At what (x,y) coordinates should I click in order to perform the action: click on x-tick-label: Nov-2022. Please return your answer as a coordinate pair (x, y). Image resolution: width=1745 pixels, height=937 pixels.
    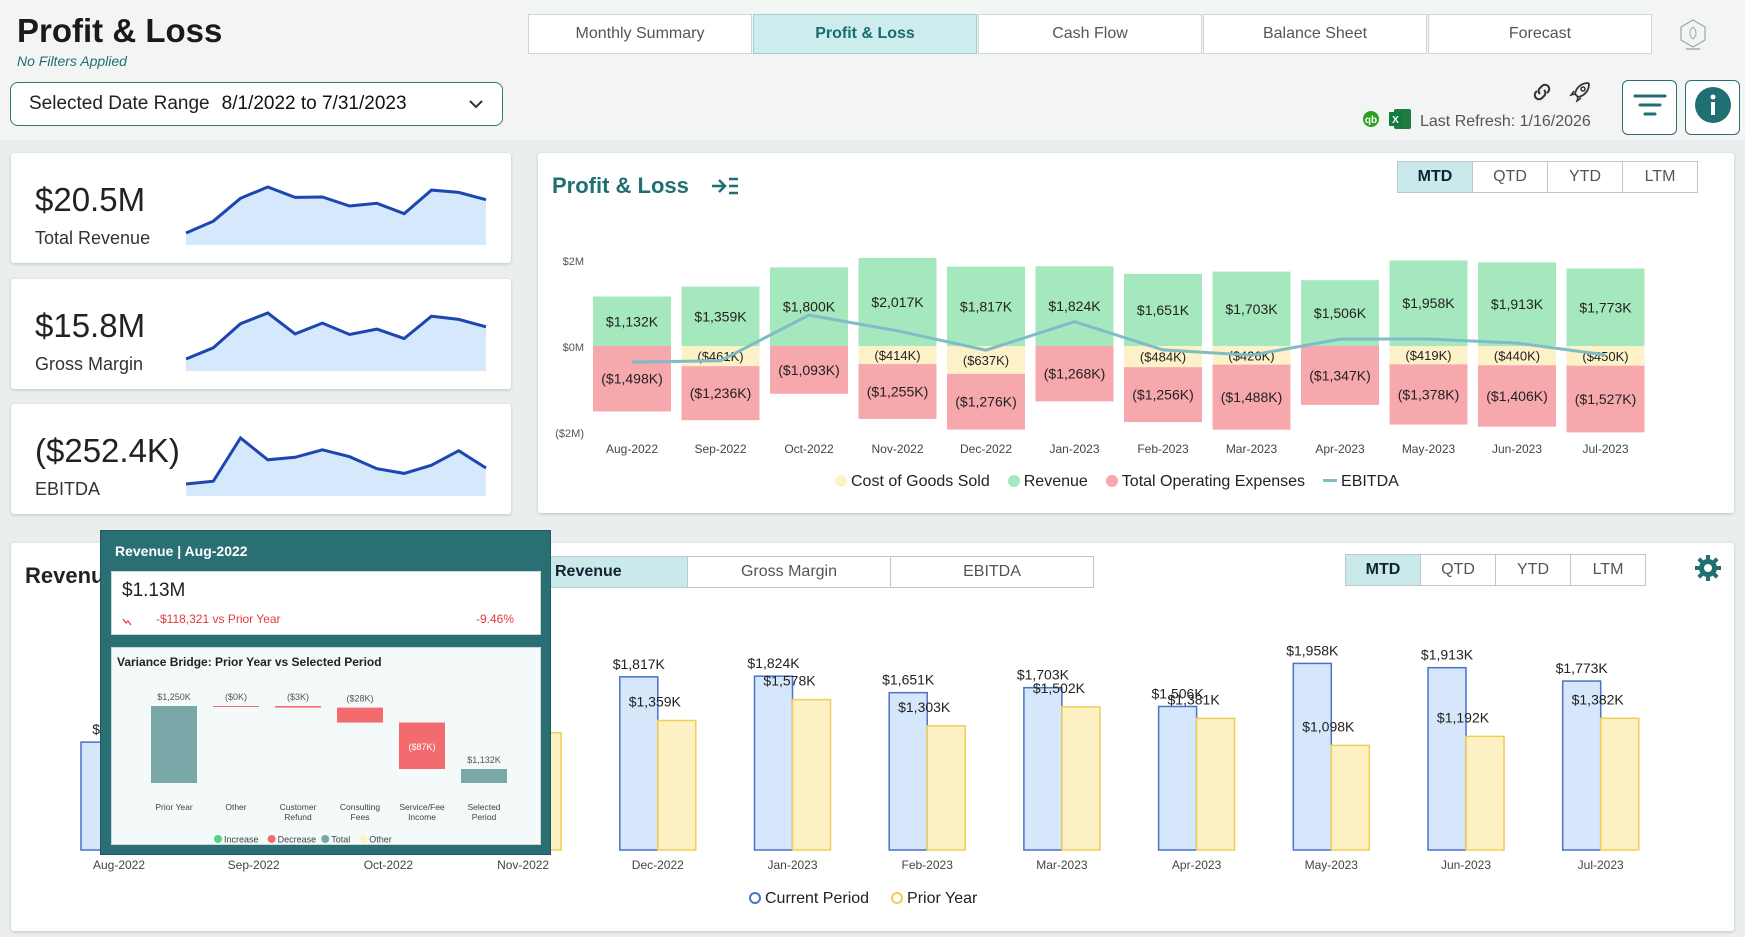
    Looking at the image, I should click on (523, 865).